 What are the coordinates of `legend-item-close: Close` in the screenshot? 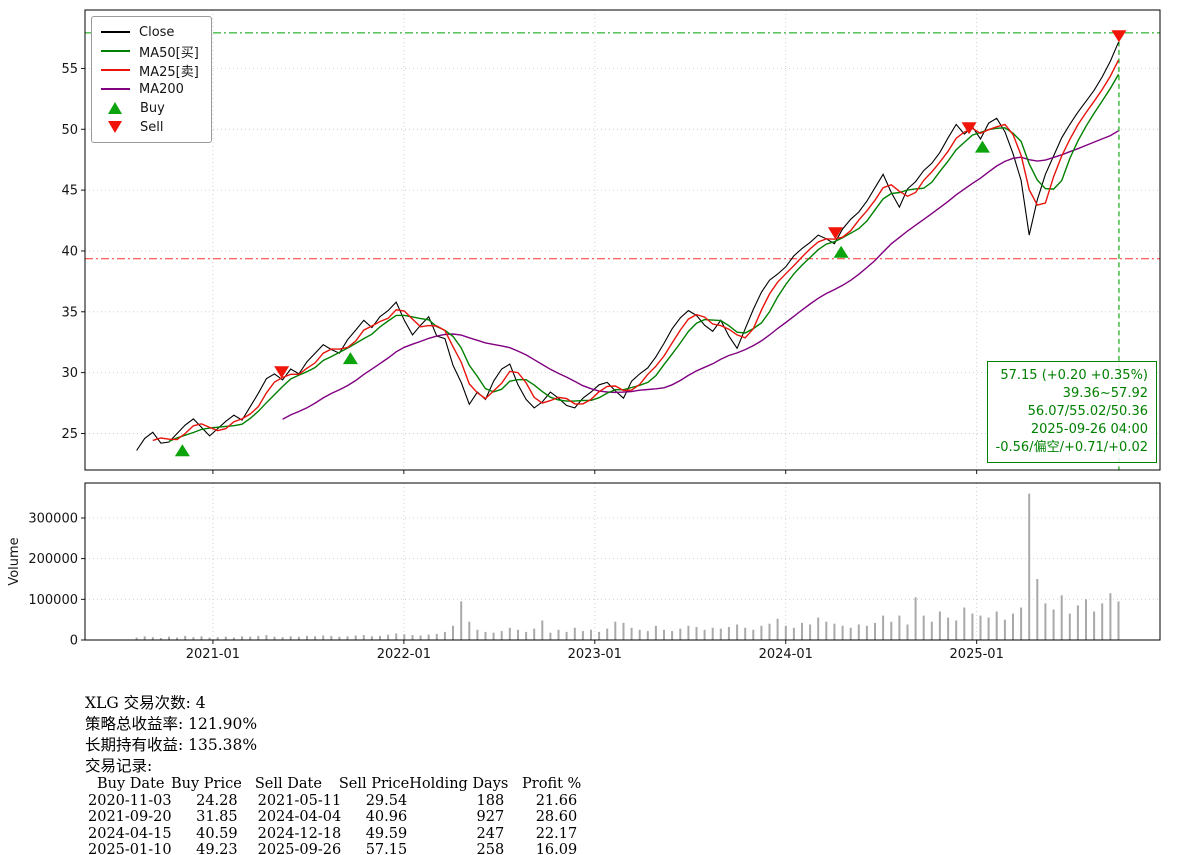 It's located at (150, 32).